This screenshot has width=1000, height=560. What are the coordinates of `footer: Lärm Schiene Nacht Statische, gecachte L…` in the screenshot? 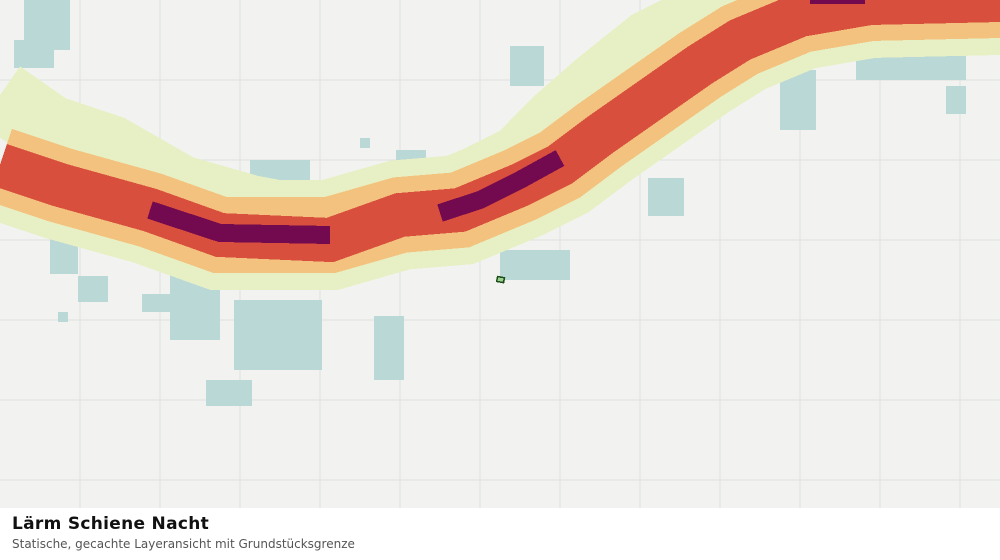 It's located at (500, 534).